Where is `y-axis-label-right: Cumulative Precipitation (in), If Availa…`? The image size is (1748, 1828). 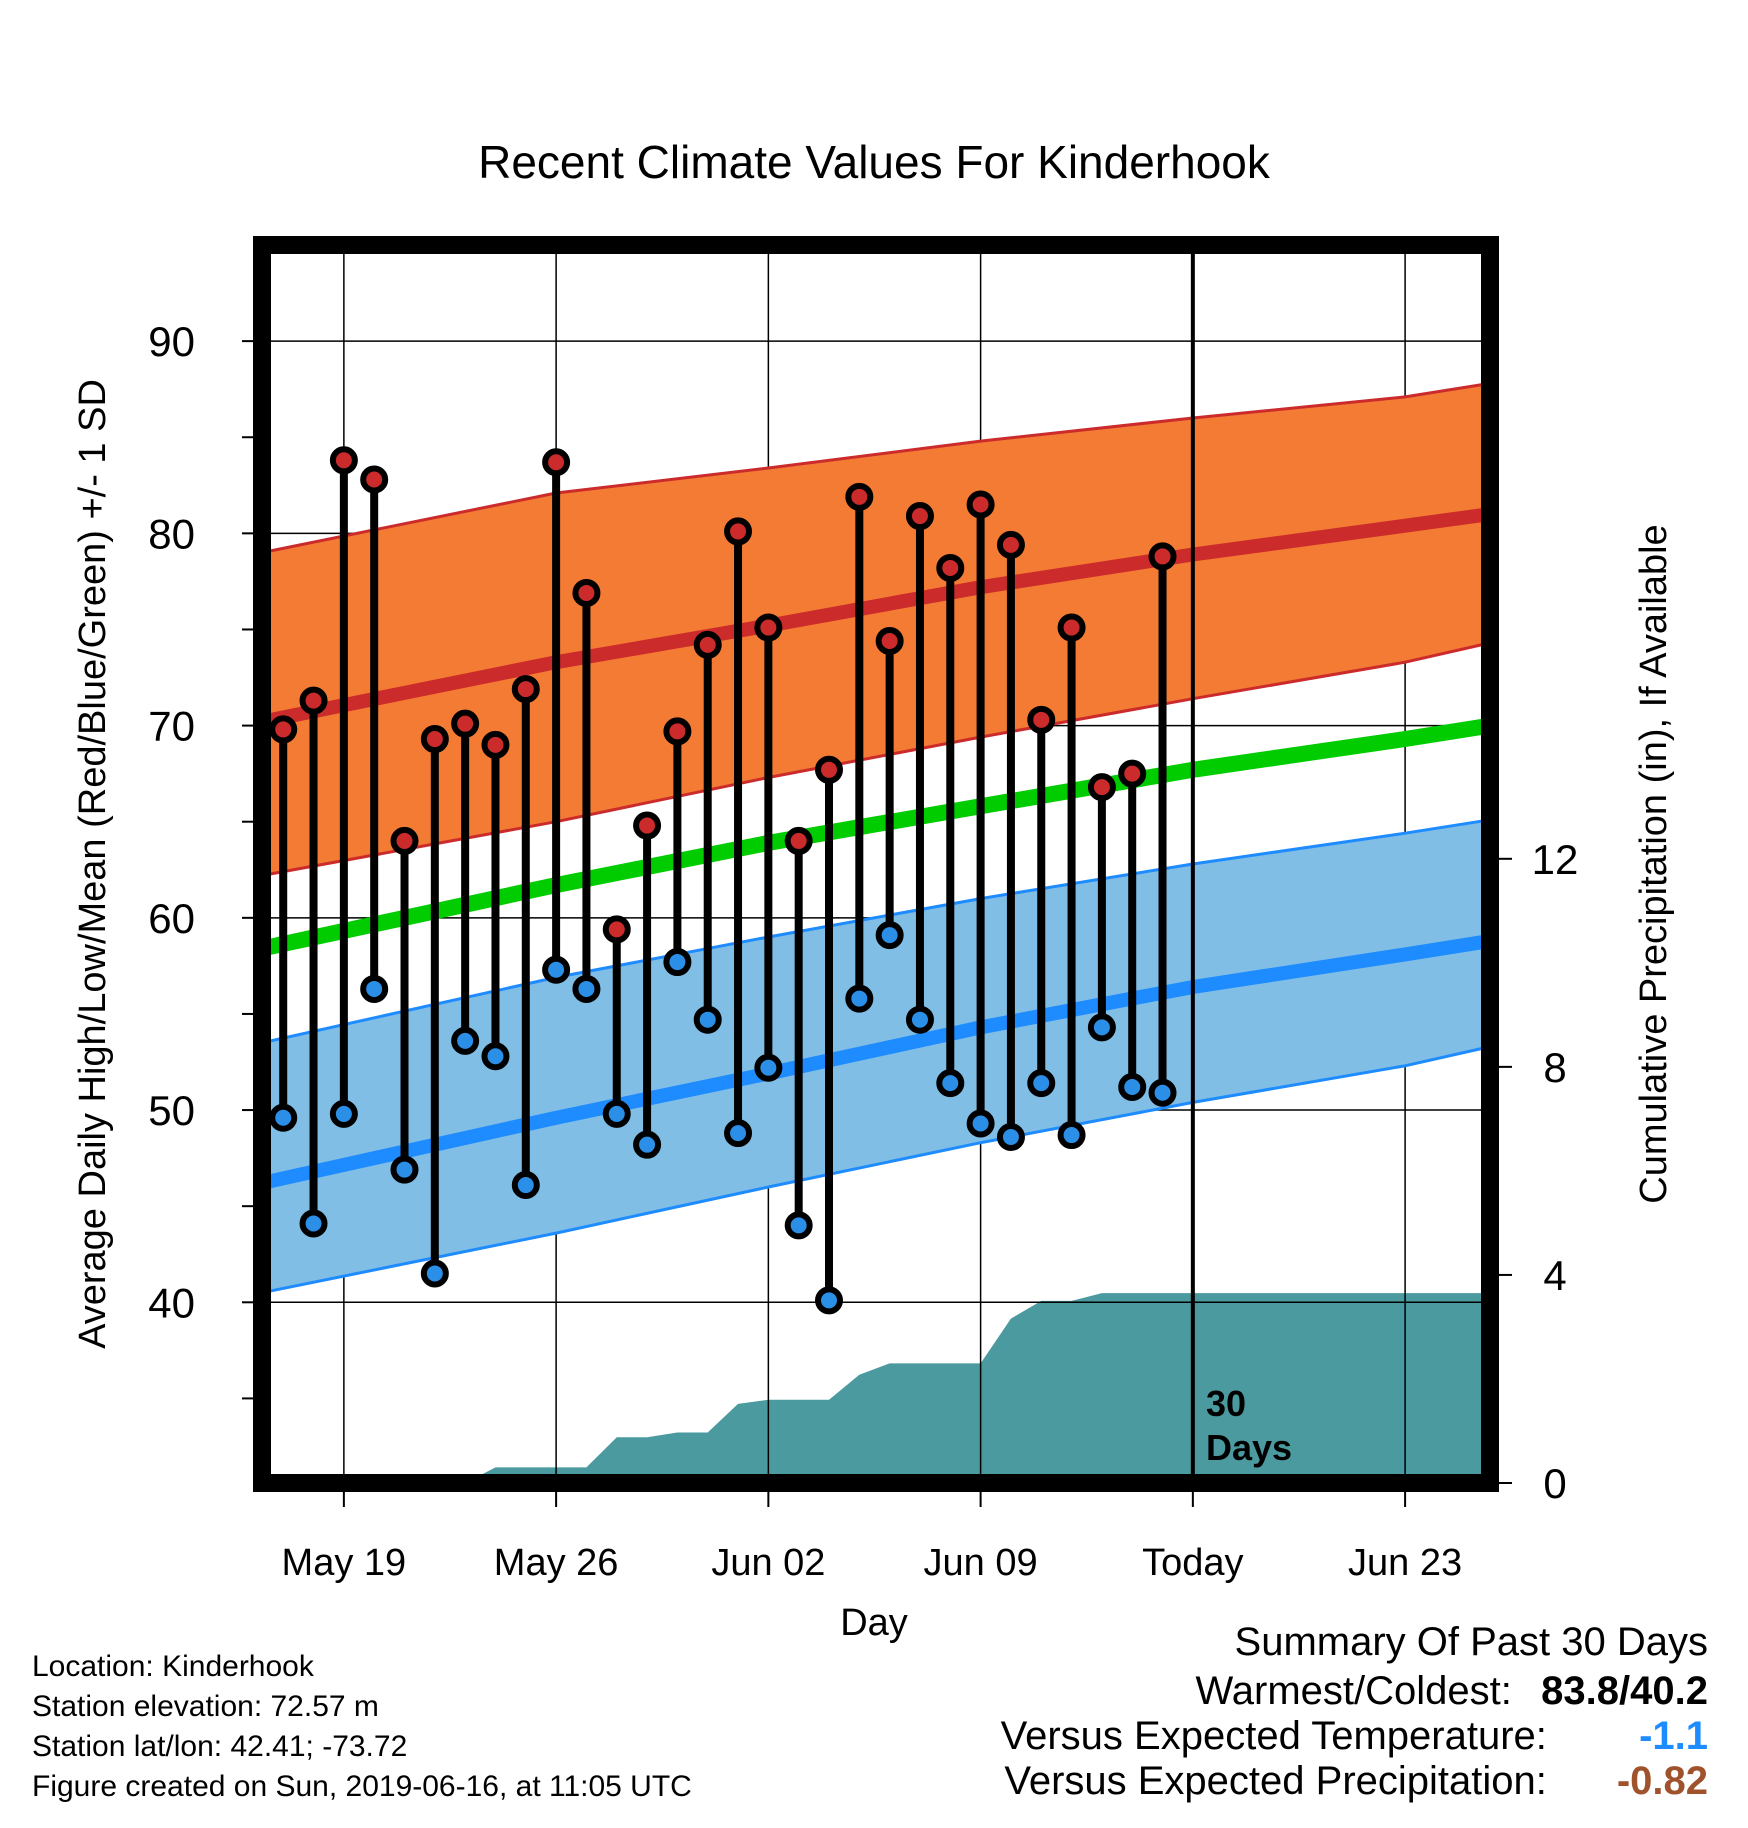
y-axis-label-right: Cumulative Precipitation (in), If Availa… is located at coordinates (1654, 863).